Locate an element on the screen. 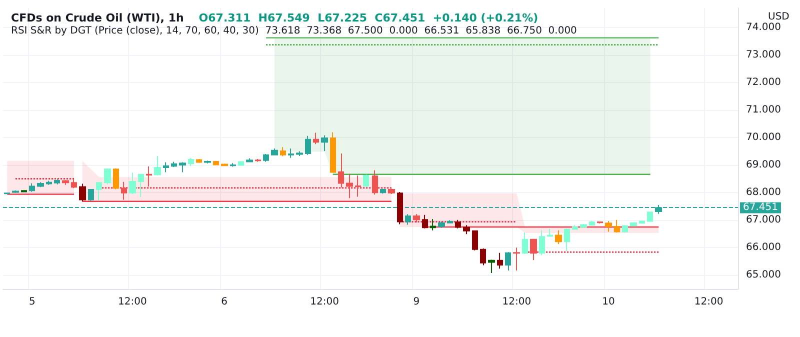  y-tick-label: 70.000 is located at coordinates (763, 137).